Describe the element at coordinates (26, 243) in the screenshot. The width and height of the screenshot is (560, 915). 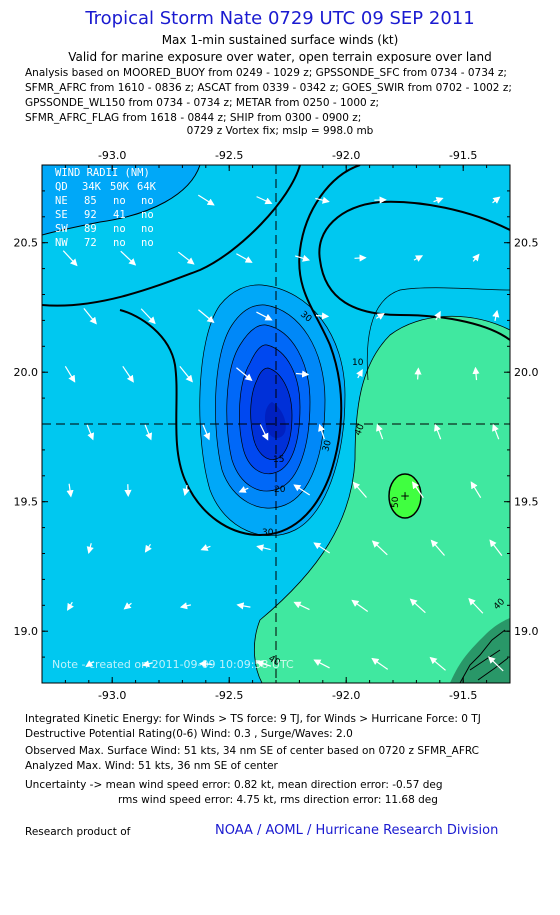
I see `y-tick-label: 20.5` at that location.